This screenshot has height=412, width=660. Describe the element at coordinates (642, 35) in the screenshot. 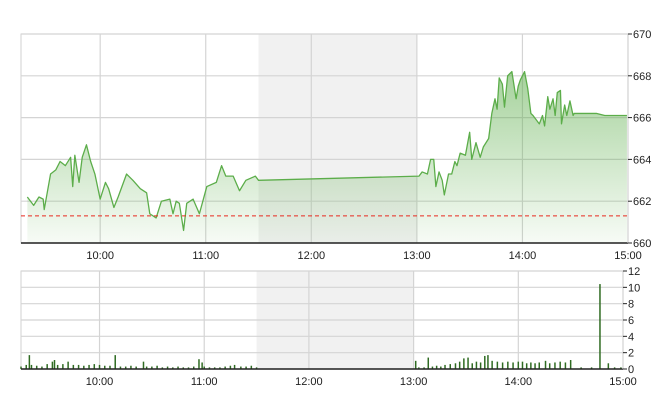

I see `y-tick-label: 670` at that location.